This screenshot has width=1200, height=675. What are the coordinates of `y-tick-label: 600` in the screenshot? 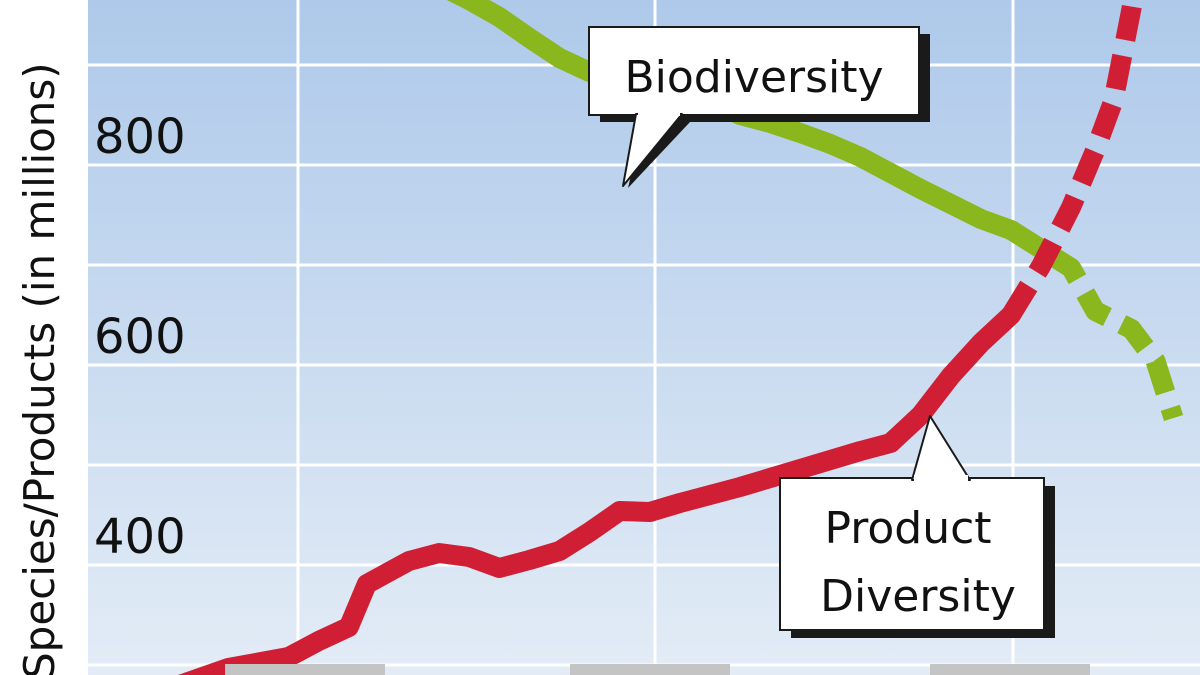 It's located at (140, 337).